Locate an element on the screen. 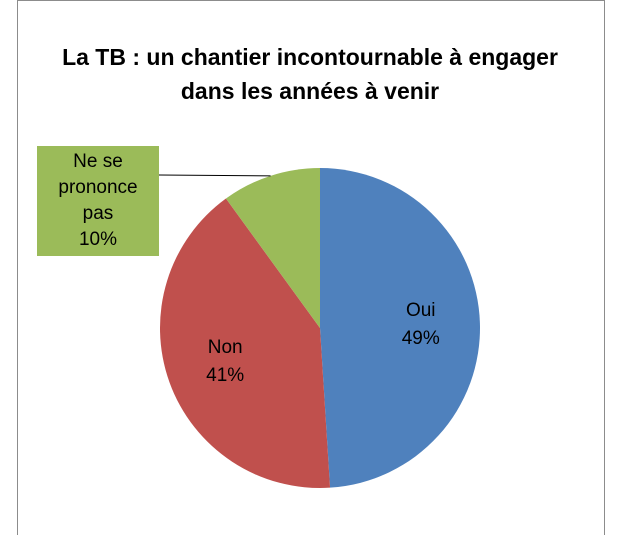 The image size is (621, 535). value-label: 10% is located at coordinates (98, 239).